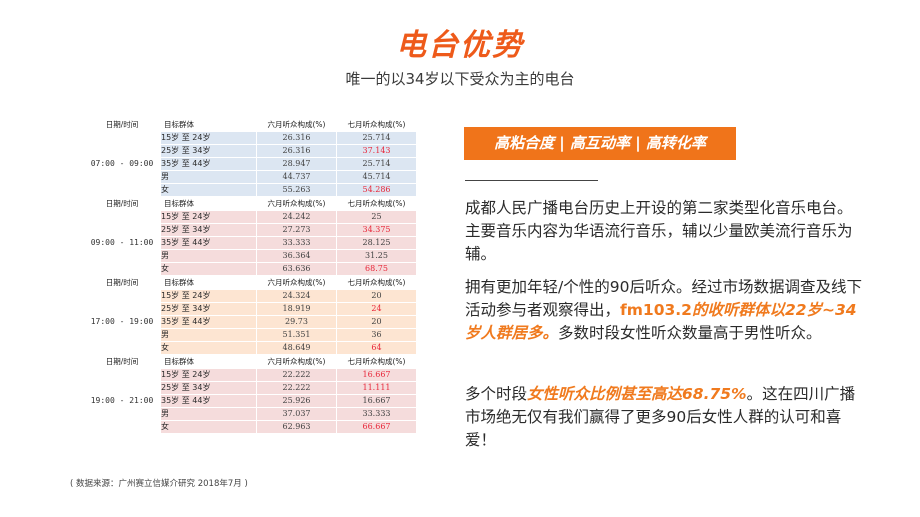  I want to click on time-slot: 09:00 - 11:00, so click(122, 243).